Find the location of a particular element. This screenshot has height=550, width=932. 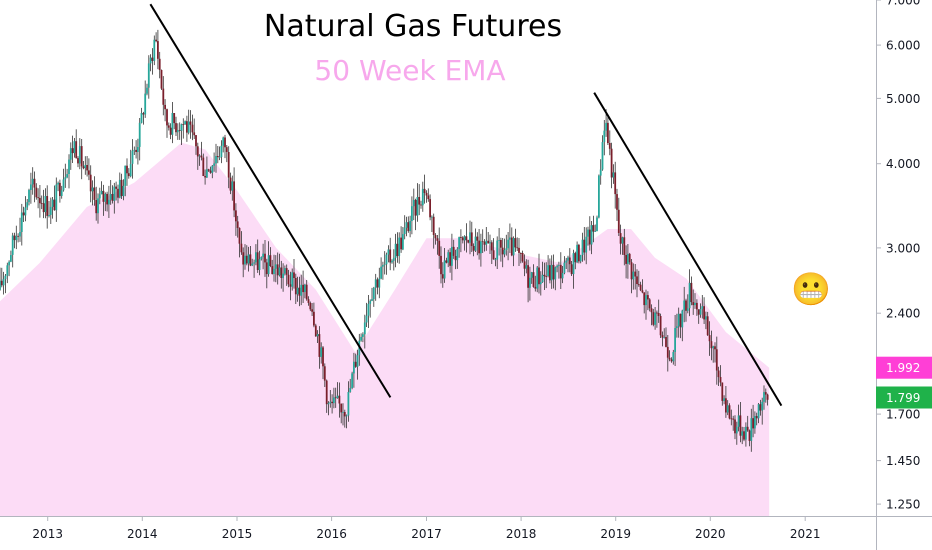

x-tick-label: 2020 is located at coordinates (710, 534).